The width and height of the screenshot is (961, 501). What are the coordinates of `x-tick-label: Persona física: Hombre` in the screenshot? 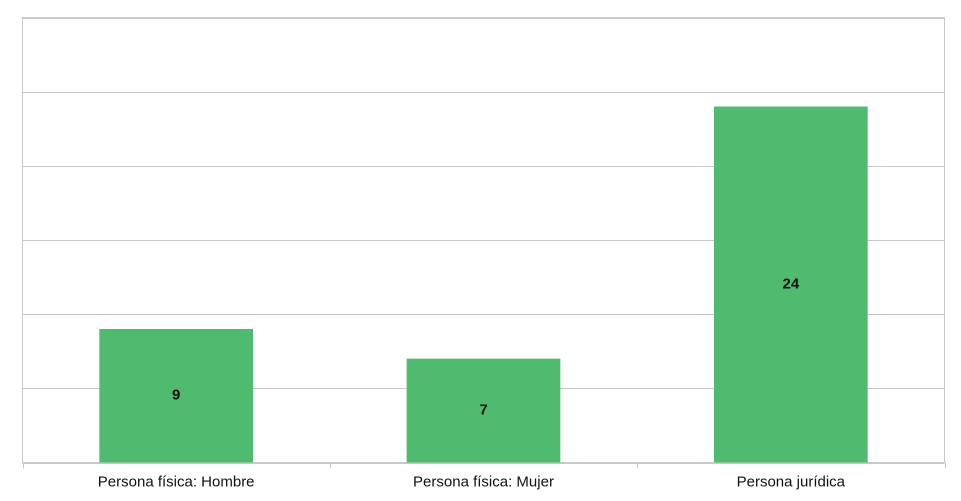 It's located at (176, 481).